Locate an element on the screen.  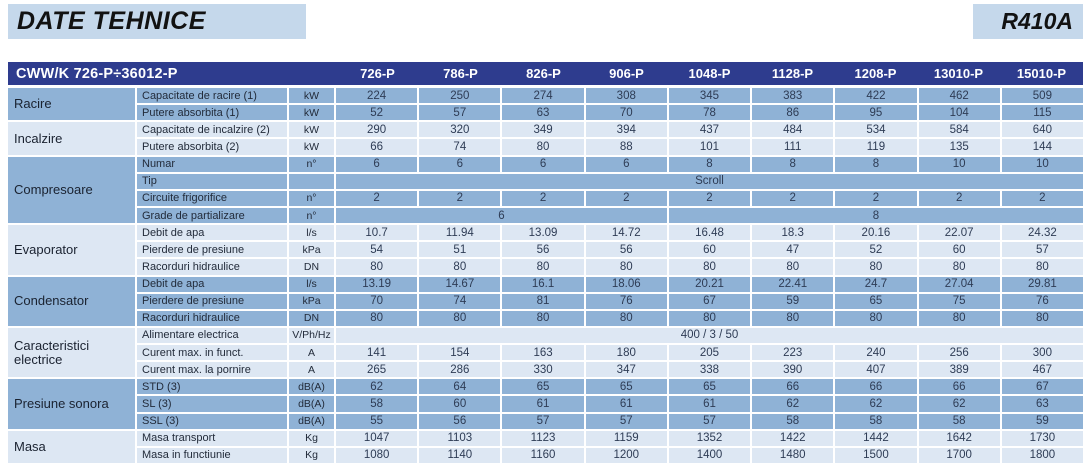
value-cell: 338 is located at coordinates (709, 370).